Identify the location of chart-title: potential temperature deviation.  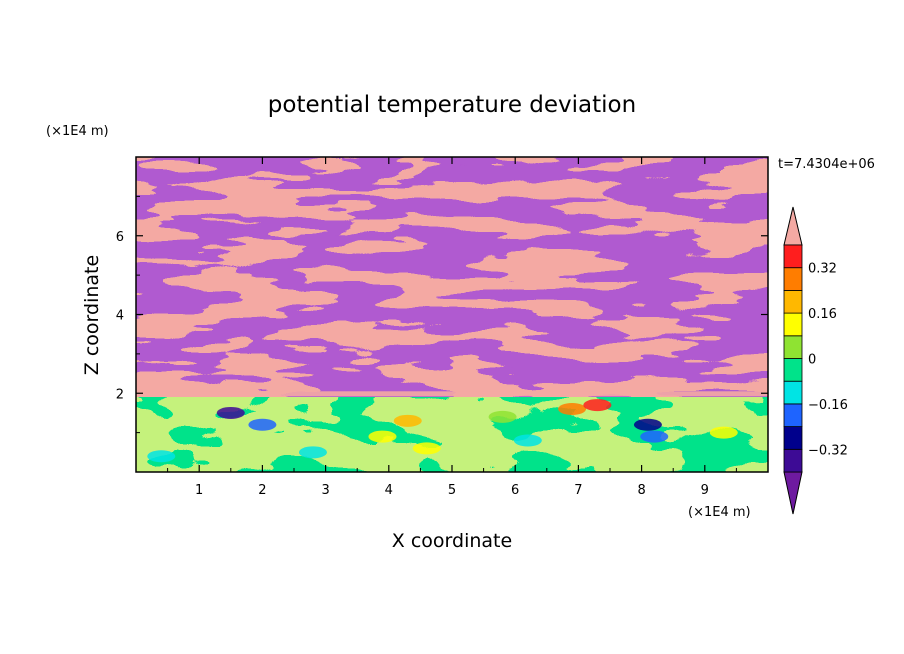
(452, 105).